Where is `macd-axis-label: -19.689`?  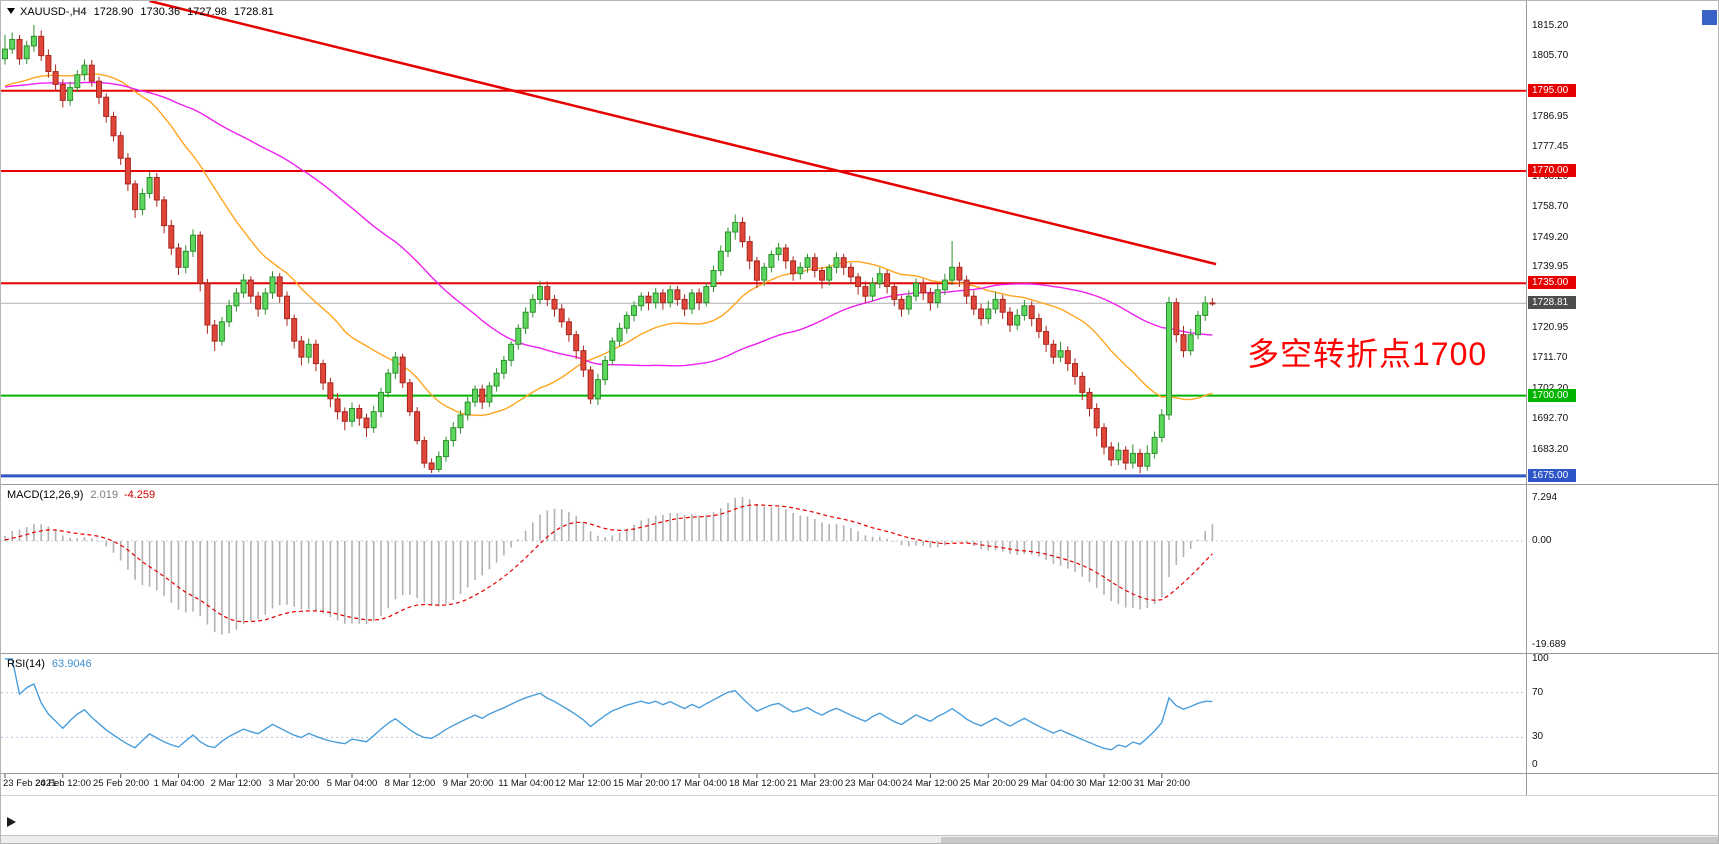 macd-axis-label: -19.689 is located at coordinates (1549, 644).